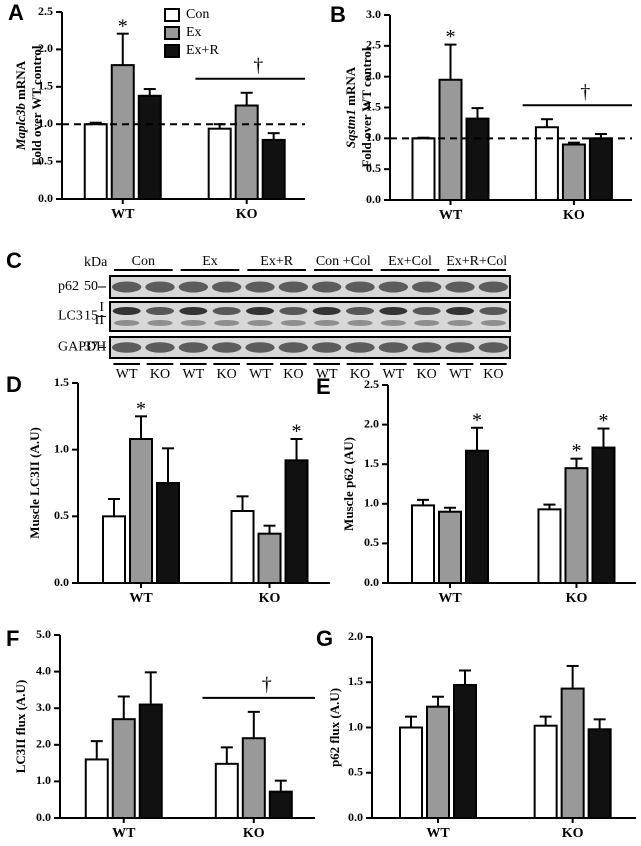 Image resolution: width=641 pixels, height=846 pixels. What do you see at coordinates (172, 33) in the screenshot?
I see `legend-swatch` at bounding box center [172, 33].